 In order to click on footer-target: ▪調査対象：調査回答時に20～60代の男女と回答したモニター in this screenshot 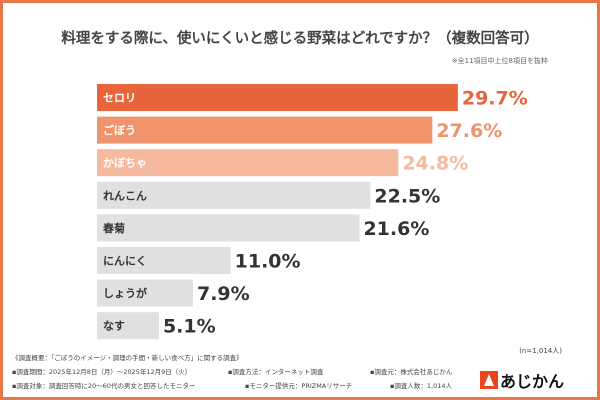, I will do `click(104, 386)`.